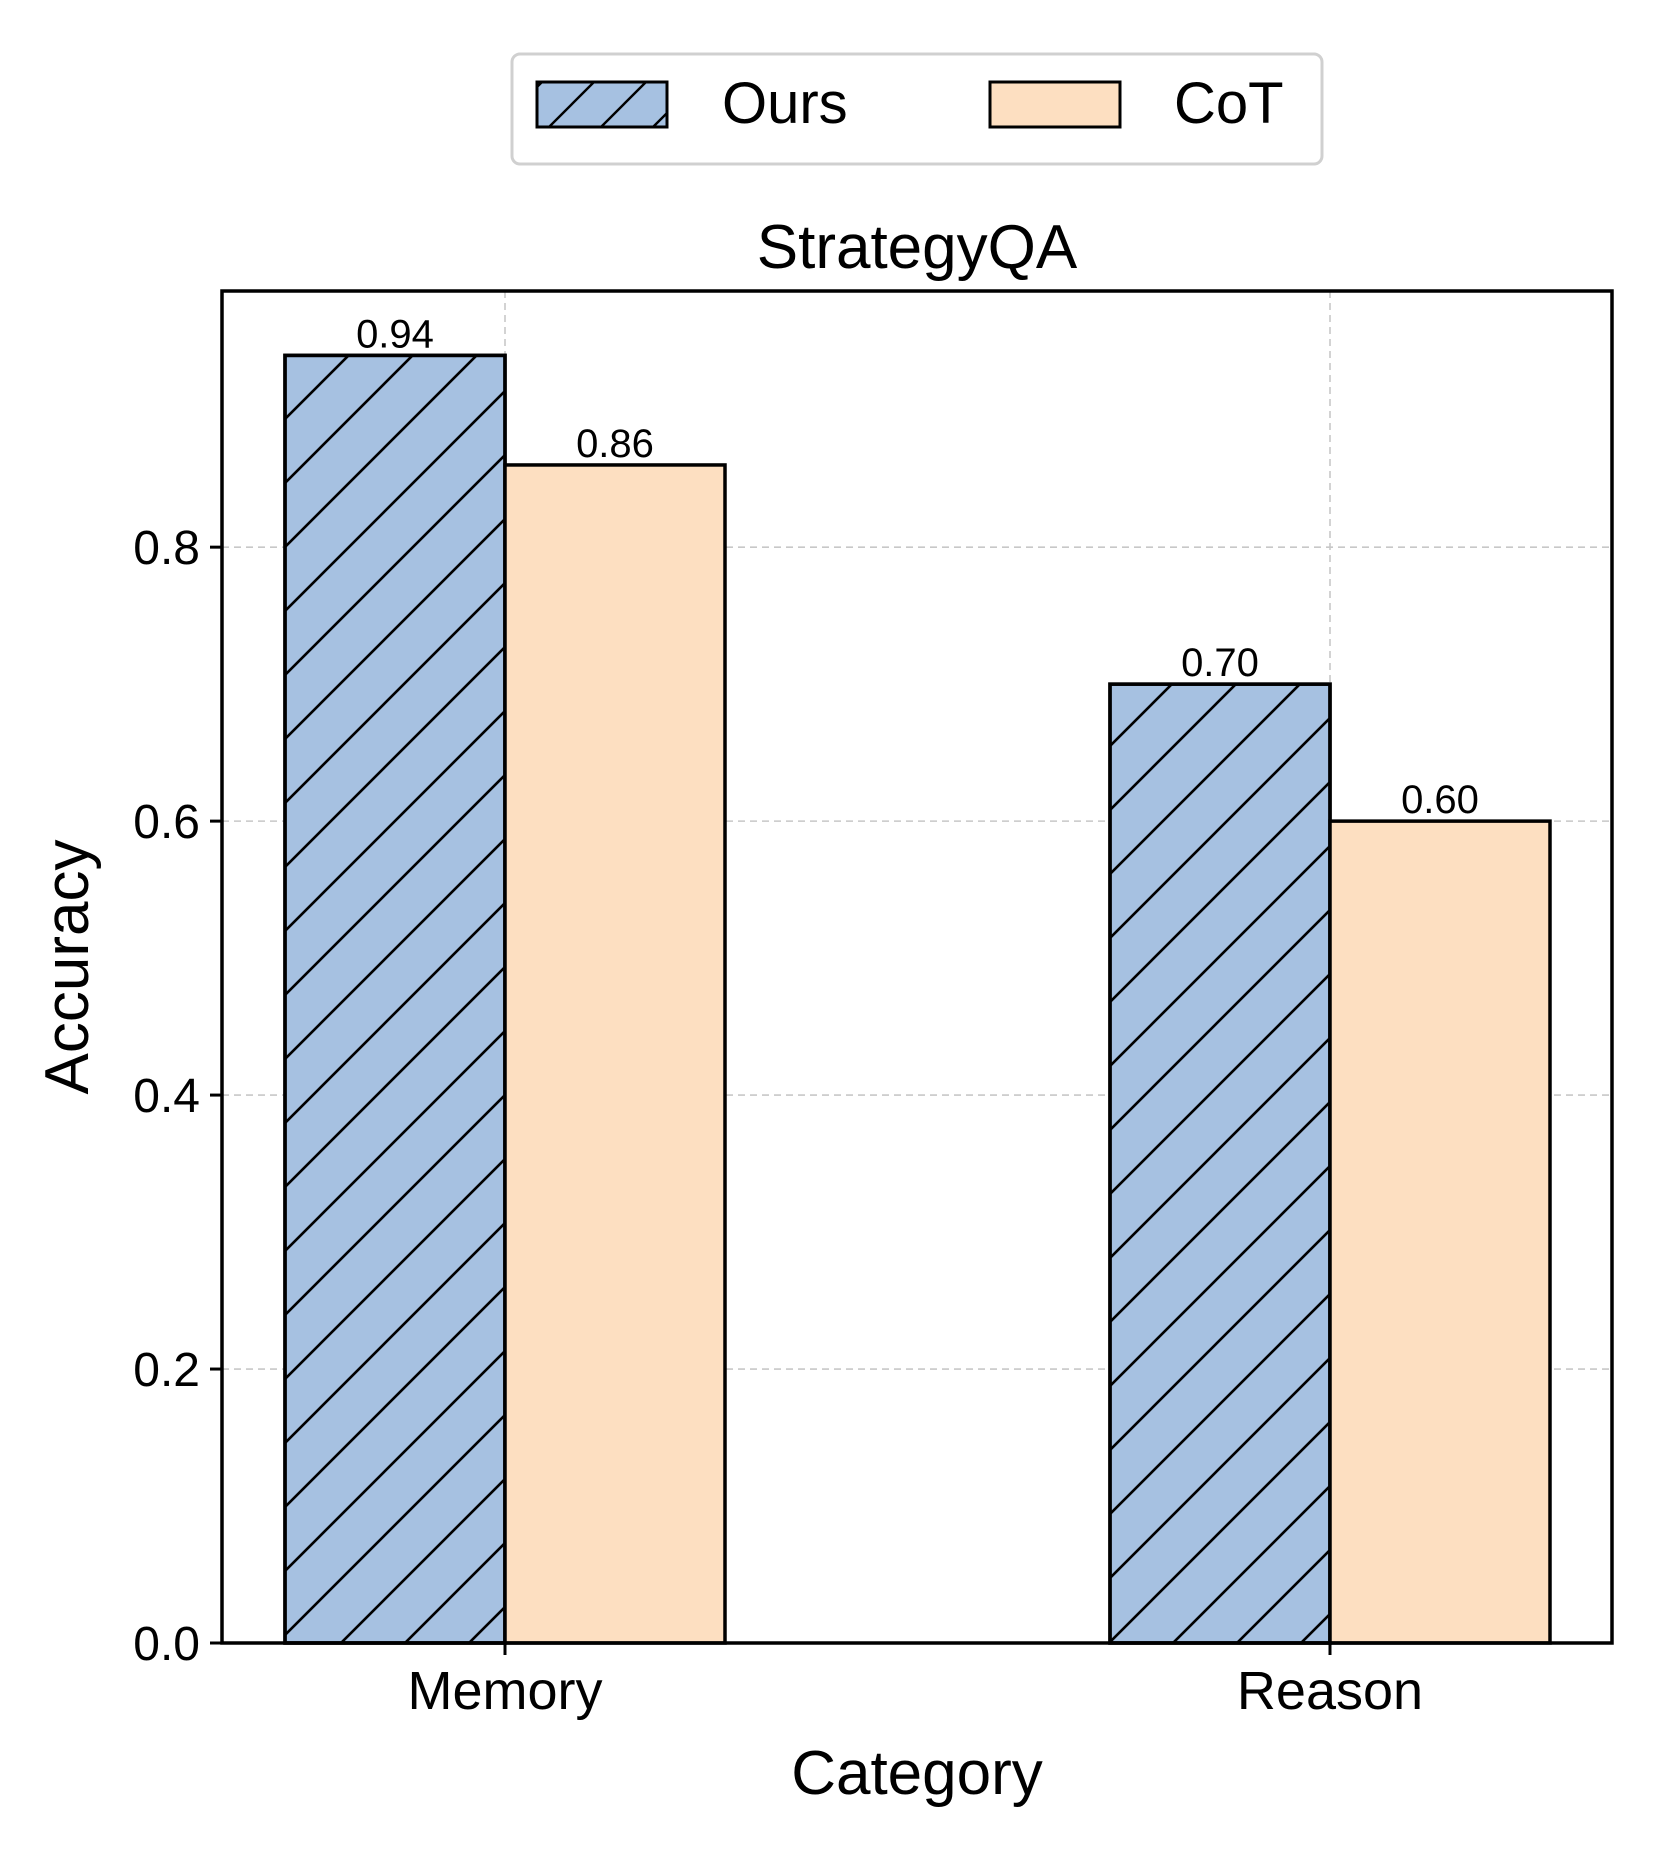 This screenshot has width=1661, height=1854. Describe the element at coordinates (504, 1691) in the screenshot. I see `x-tick-label: Memory` at that location.